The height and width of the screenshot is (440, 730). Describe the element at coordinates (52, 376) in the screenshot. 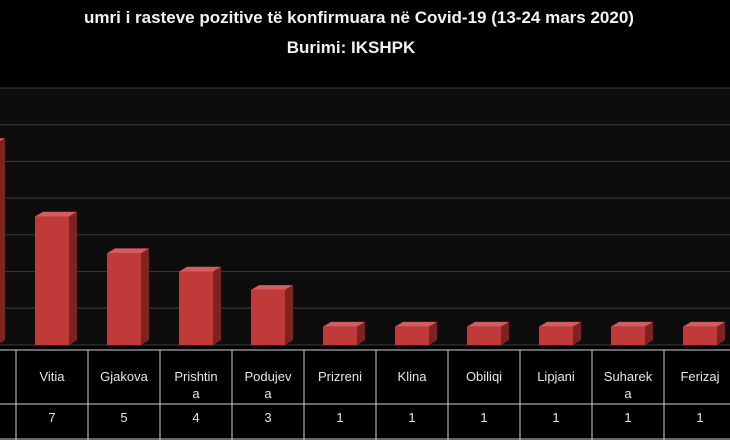

I see `category-label: Vitia` at that location.